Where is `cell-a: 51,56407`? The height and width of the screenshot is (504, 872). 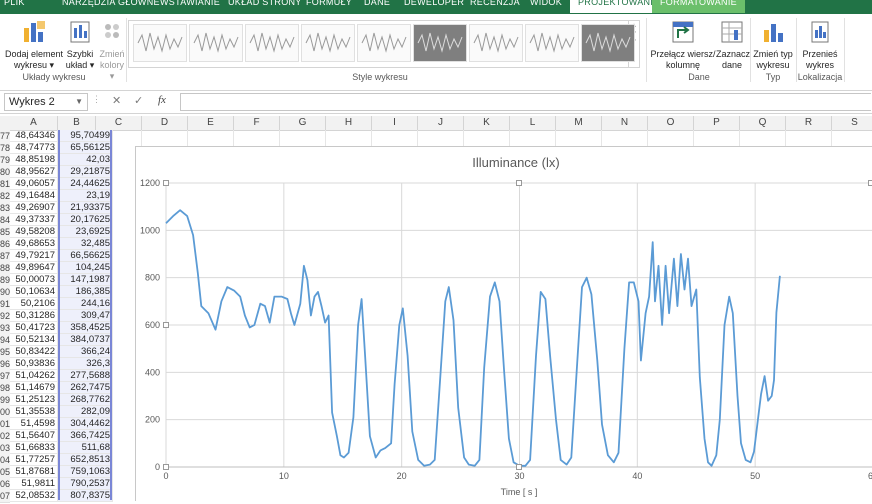 cell-a: 51,56407 is located at coordinates (34, 436).